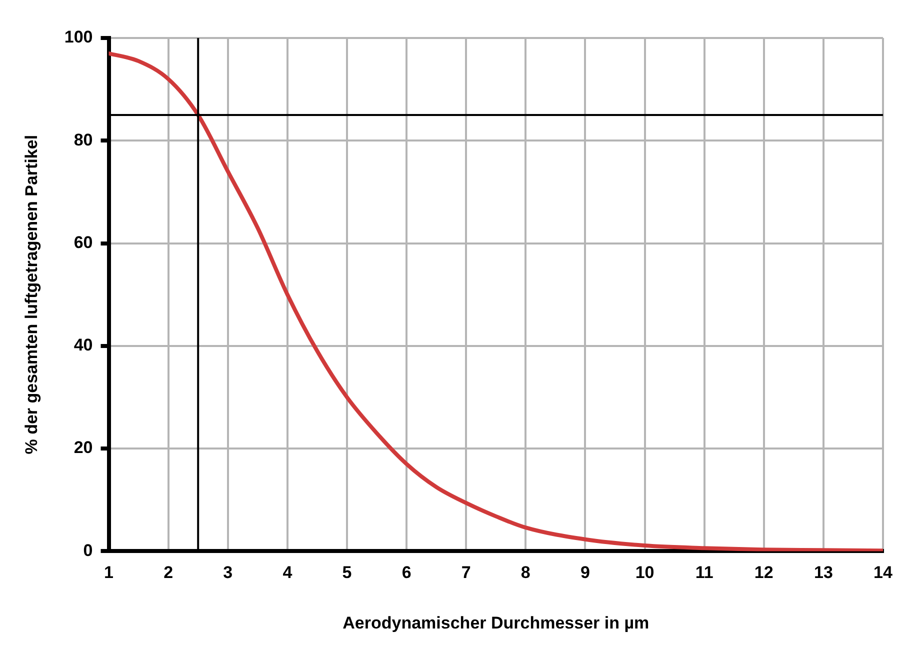  Describe the element at coordinates (109, 572) in the screenshot. I see `x-tick-label: 1` at that location.